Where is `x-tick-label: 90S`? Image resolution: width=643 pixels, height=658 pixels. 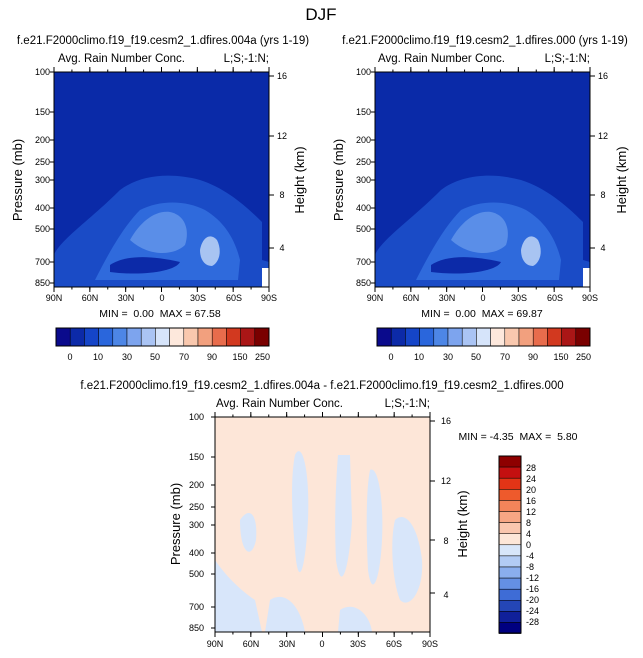 x-tick-label: 90S is located at coordinates (269, 298).